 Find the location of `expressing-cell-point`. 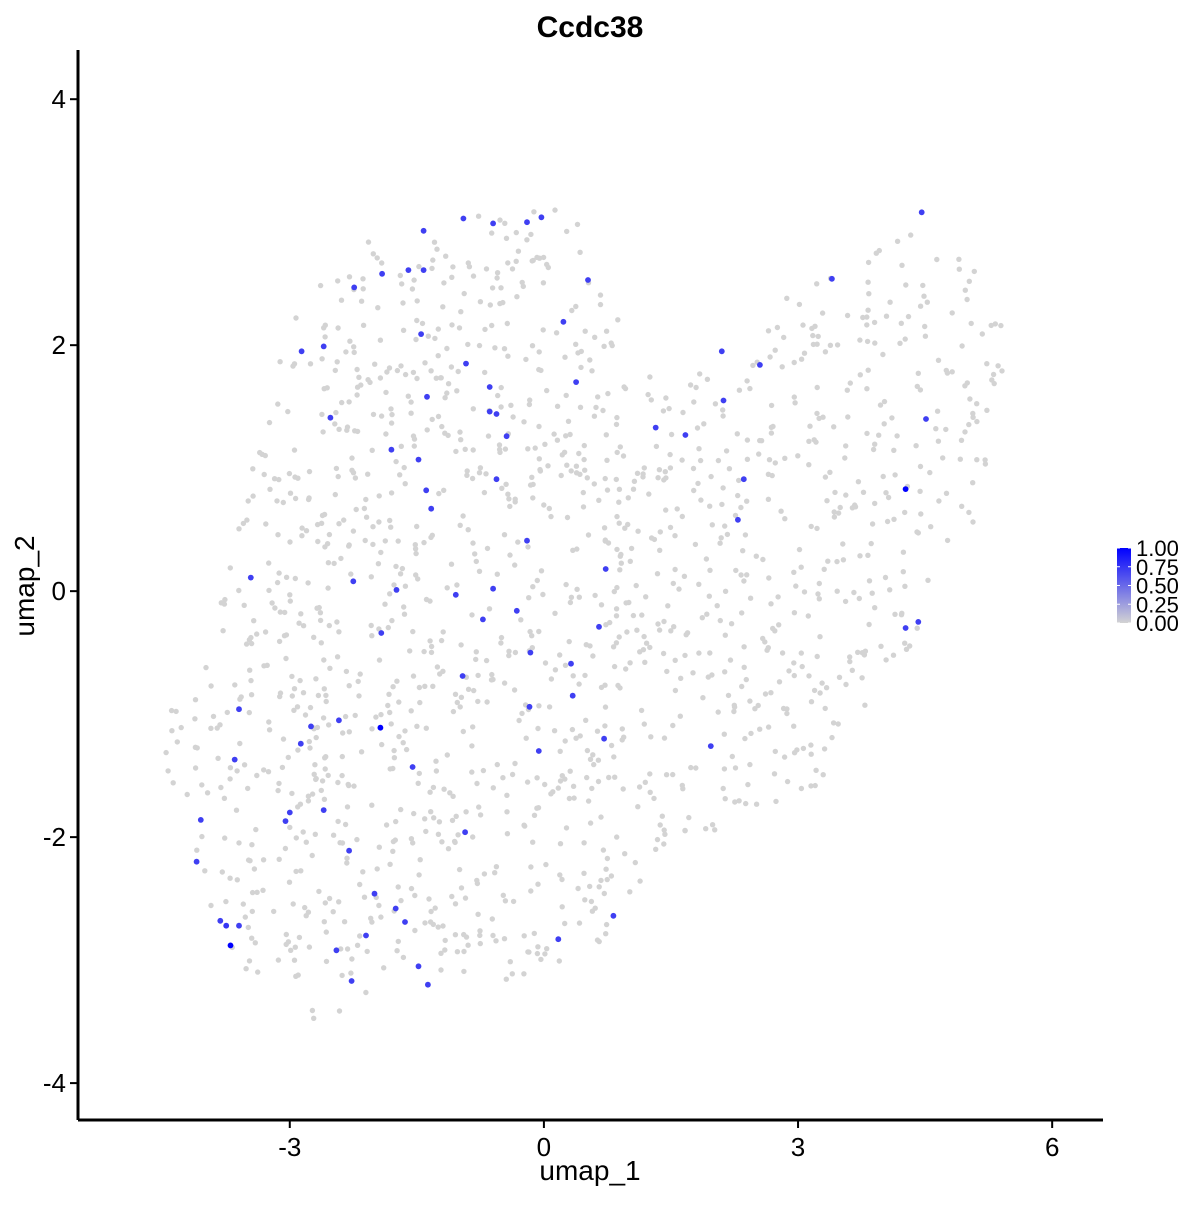

expressing-cell-point is located at coordinates (408, 270).